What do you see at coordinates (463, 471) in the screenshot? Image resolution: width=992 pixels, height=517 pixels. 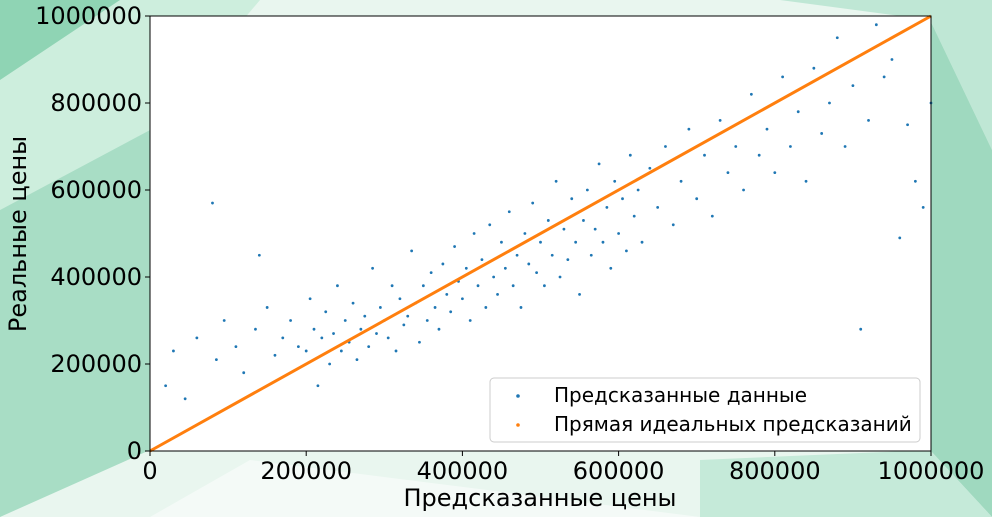 I see `x-tick-label: 400000` at bounding box center [463, 471].